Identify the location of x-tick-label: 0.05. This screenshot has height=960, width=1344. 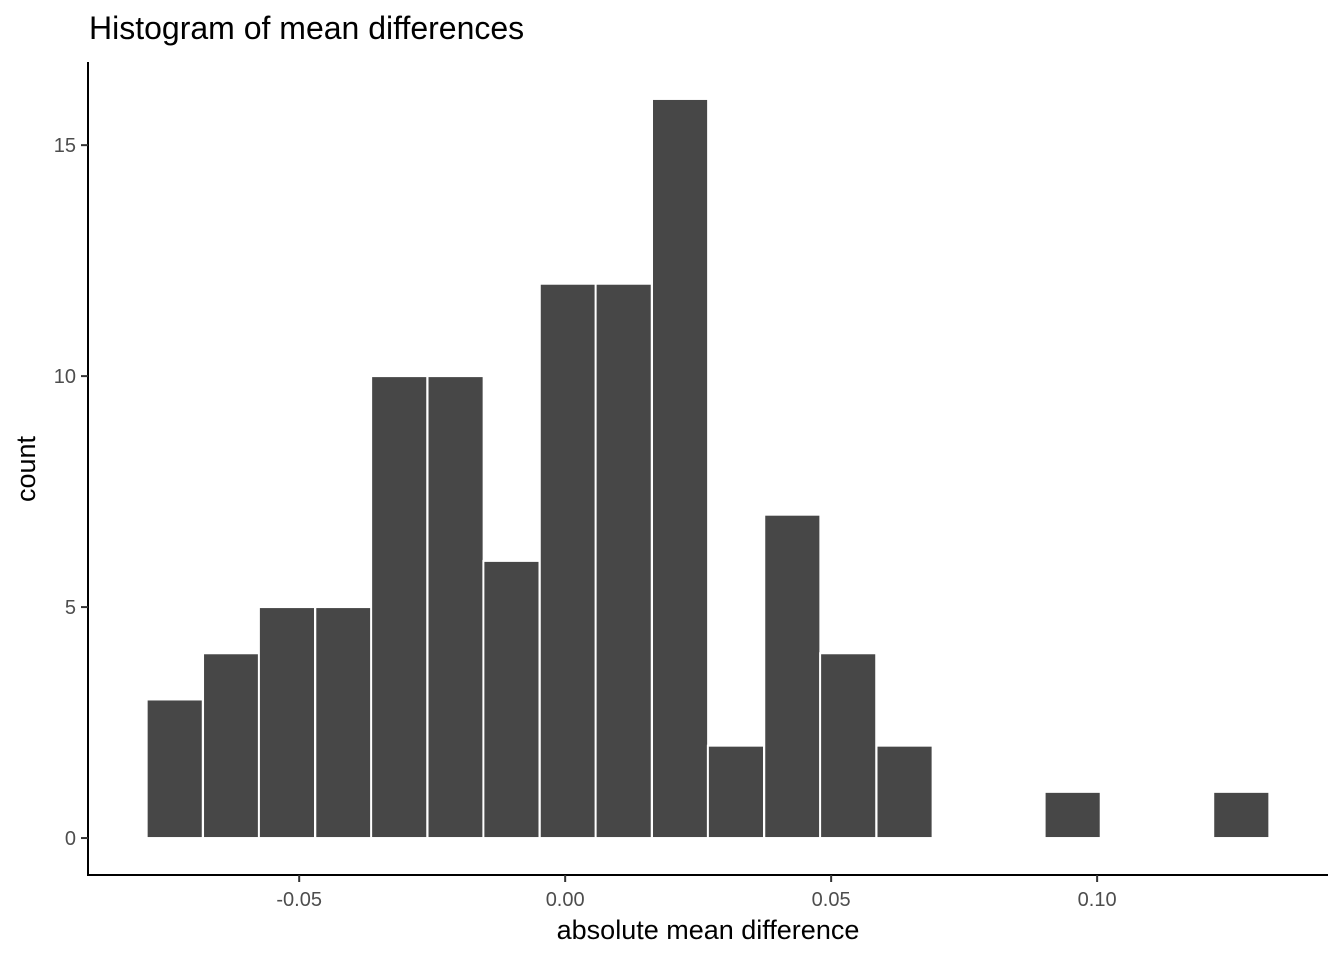
(831, 900).